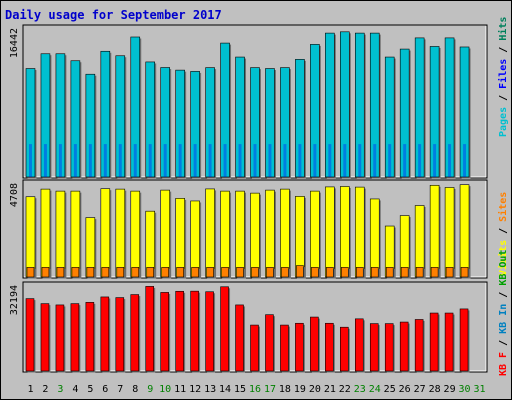  Describe the element at coordinates (360, 389) in the screenshot. I see `day-label: 23` at that location.